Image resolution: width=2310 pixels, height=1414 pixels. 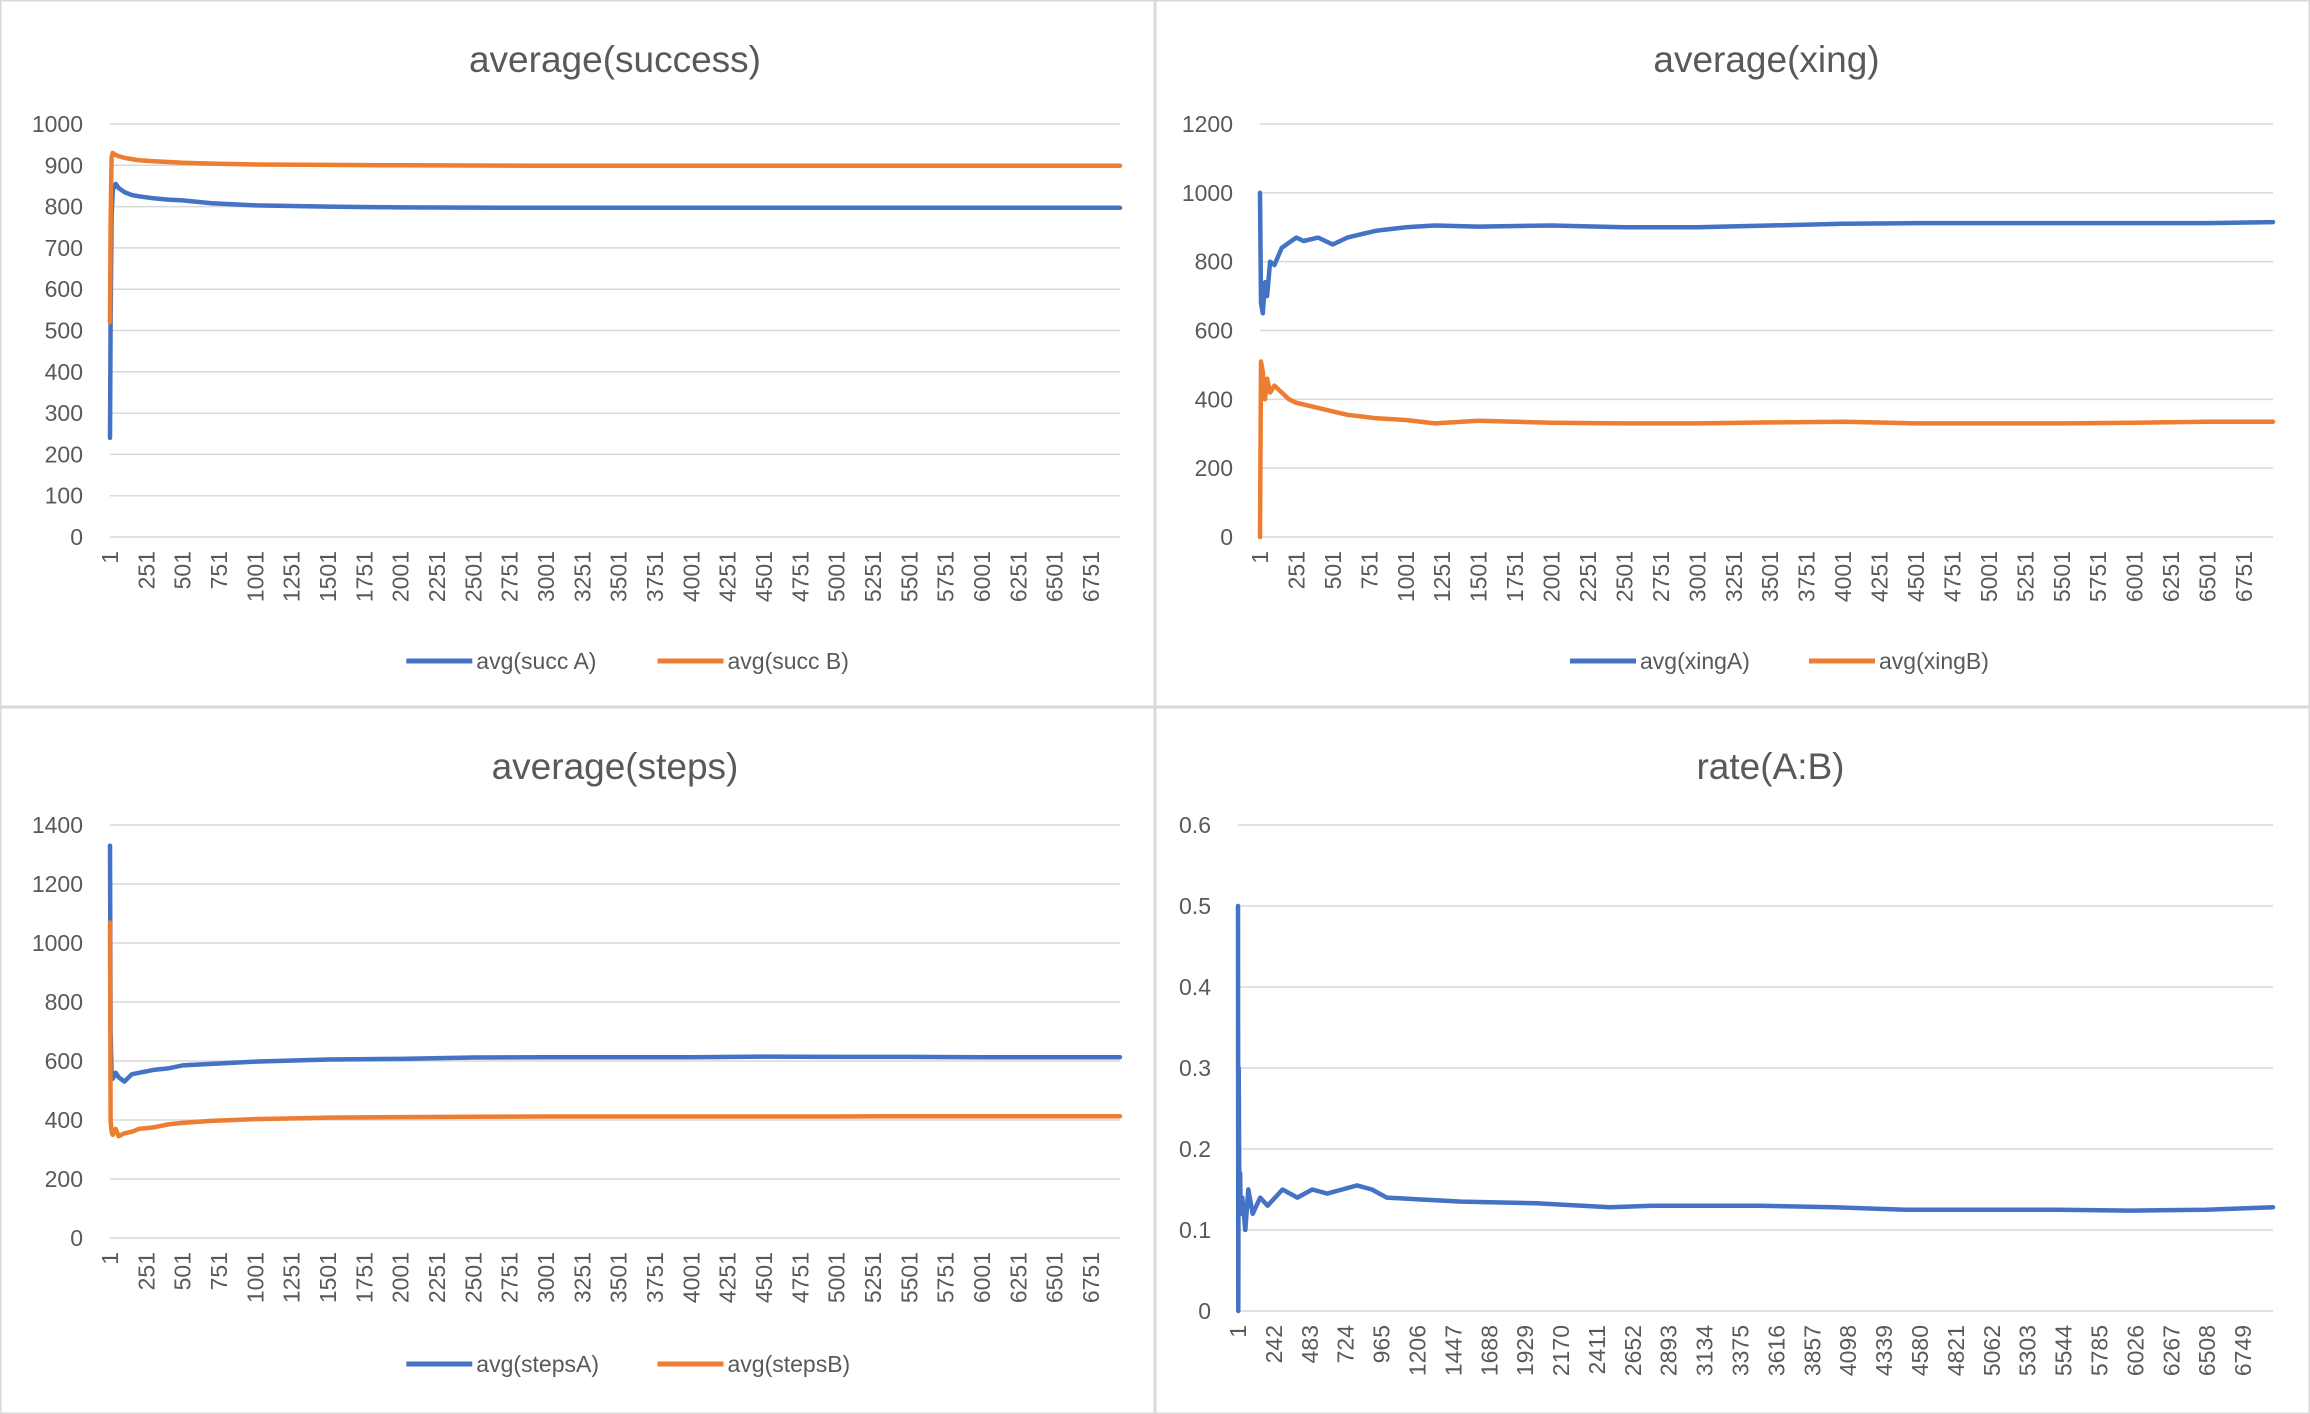 I want to click on x-tick-label: 6251, so click(x=2171, y=576).